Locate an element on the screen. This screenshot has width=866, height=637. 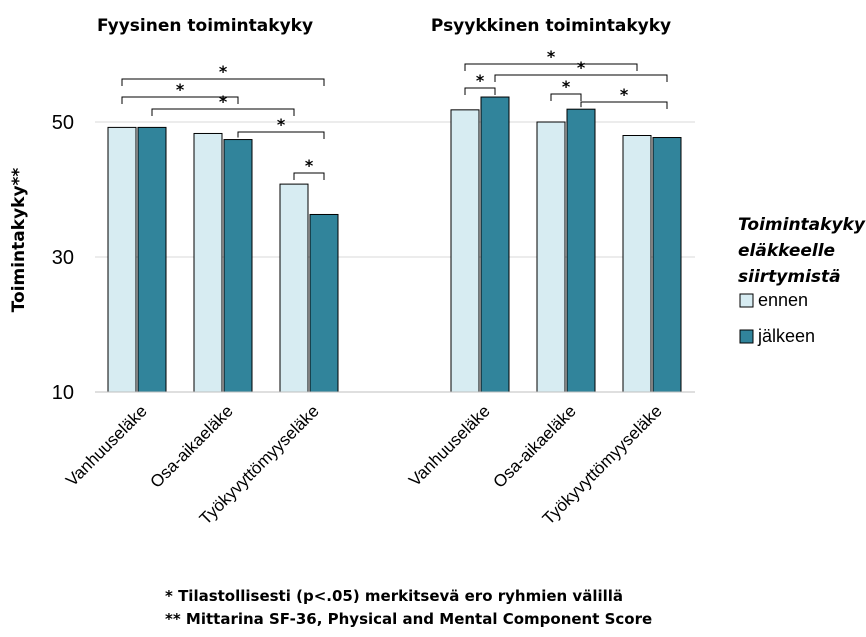
legend-title: siirtymistä is located at coordinates (789, 277).